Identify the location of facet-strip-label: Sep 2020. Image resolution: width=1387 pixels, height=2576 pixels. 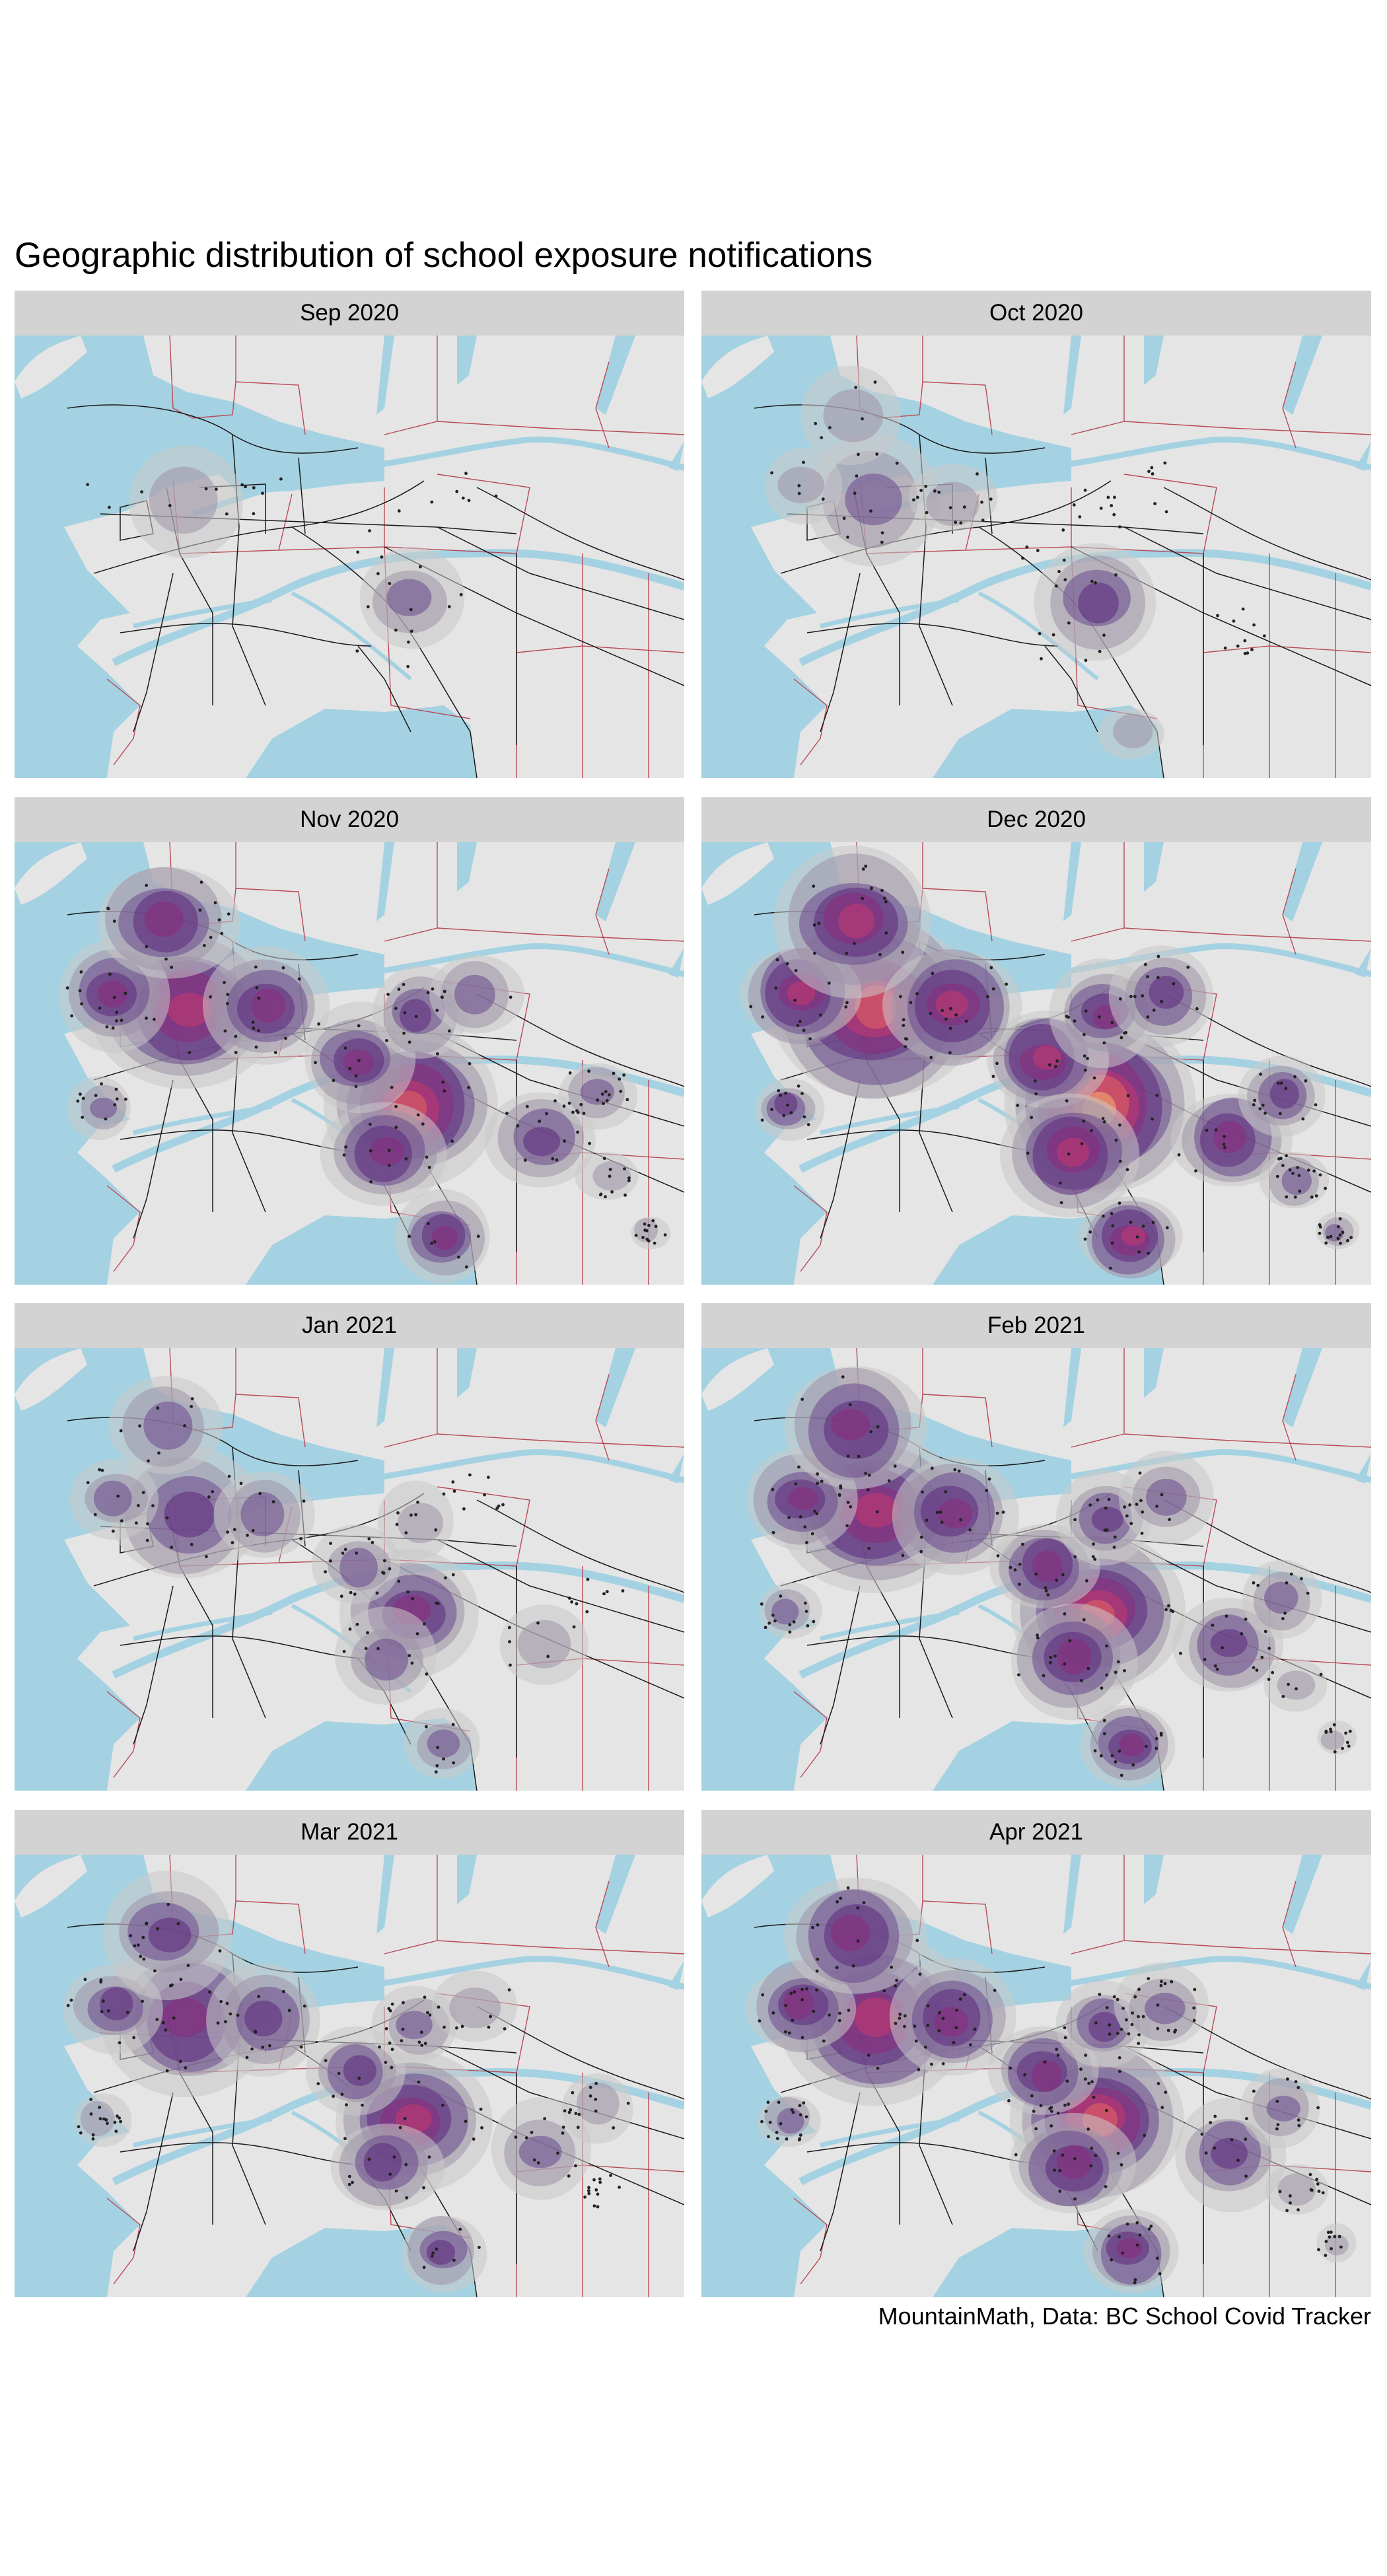
(349, 314).